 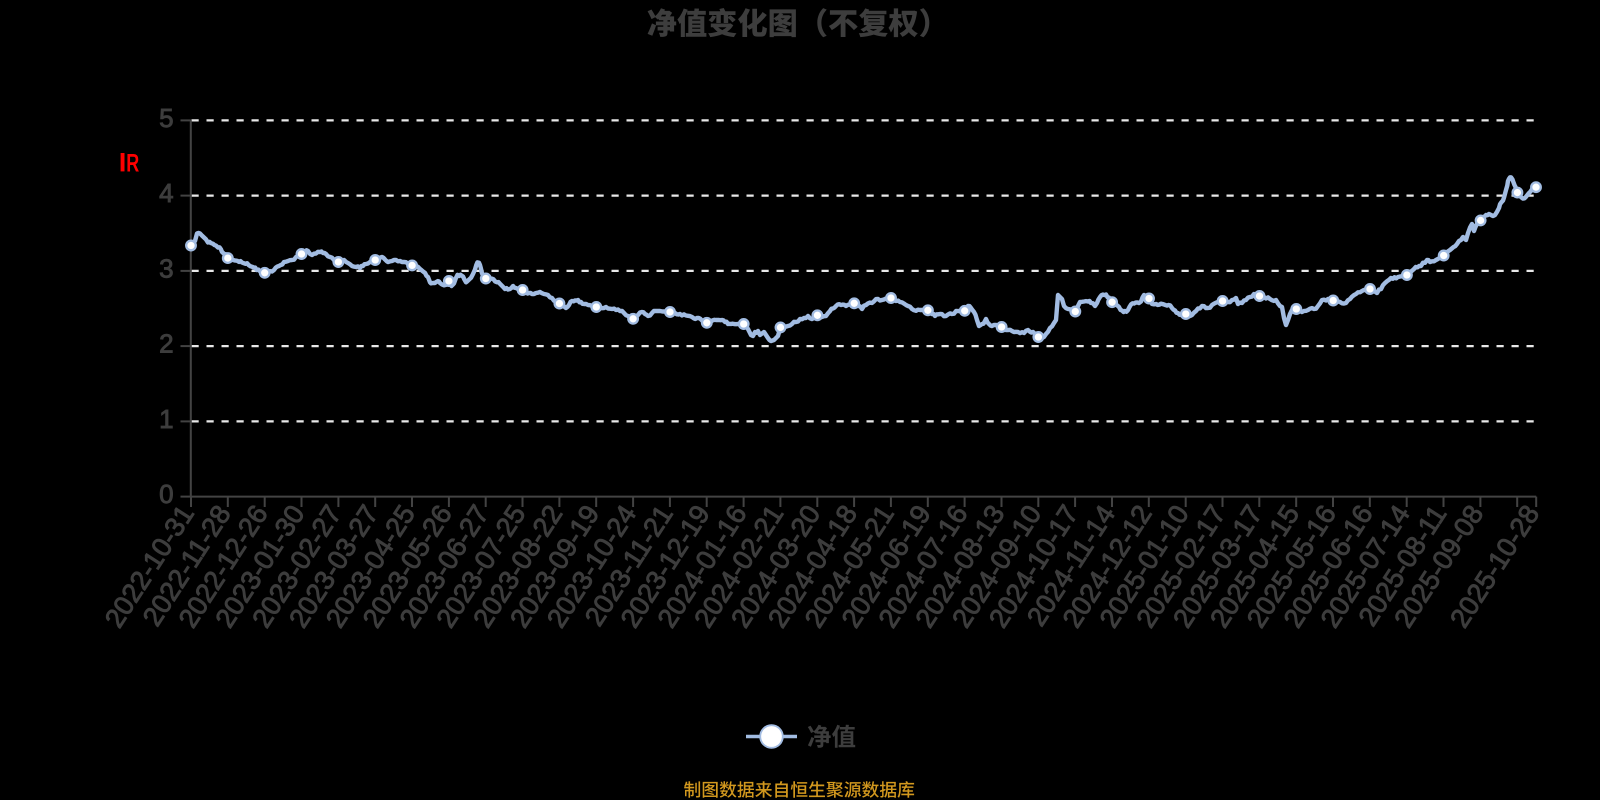 What do you see at coordinates (132, 162) in the screenshot?
I see `svg-text: R` at bounding box center [132, 162].